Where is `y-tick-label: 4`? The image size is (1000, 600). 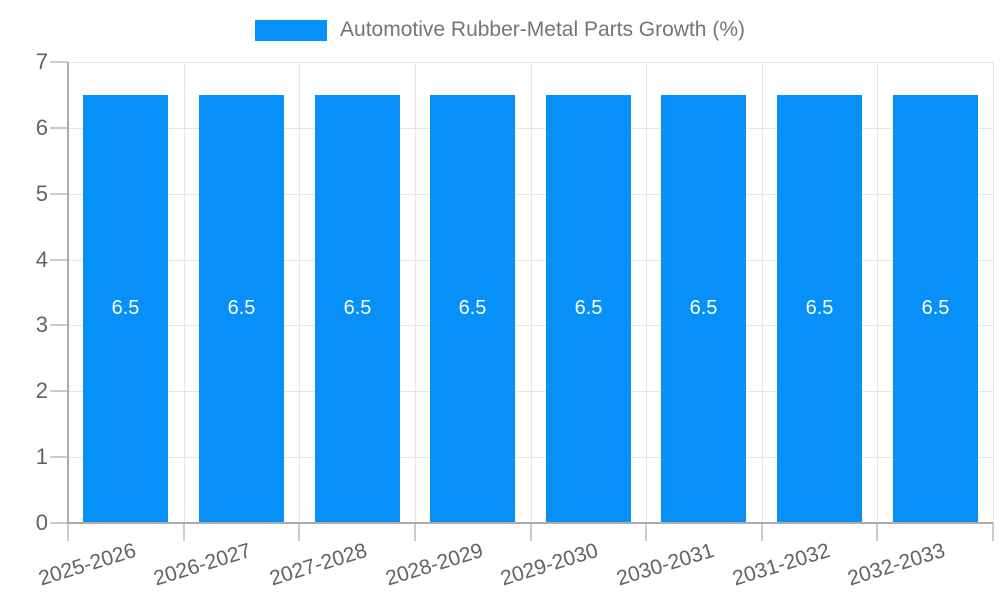
y-tick-label: 4 is located at coordinates (41, 259).